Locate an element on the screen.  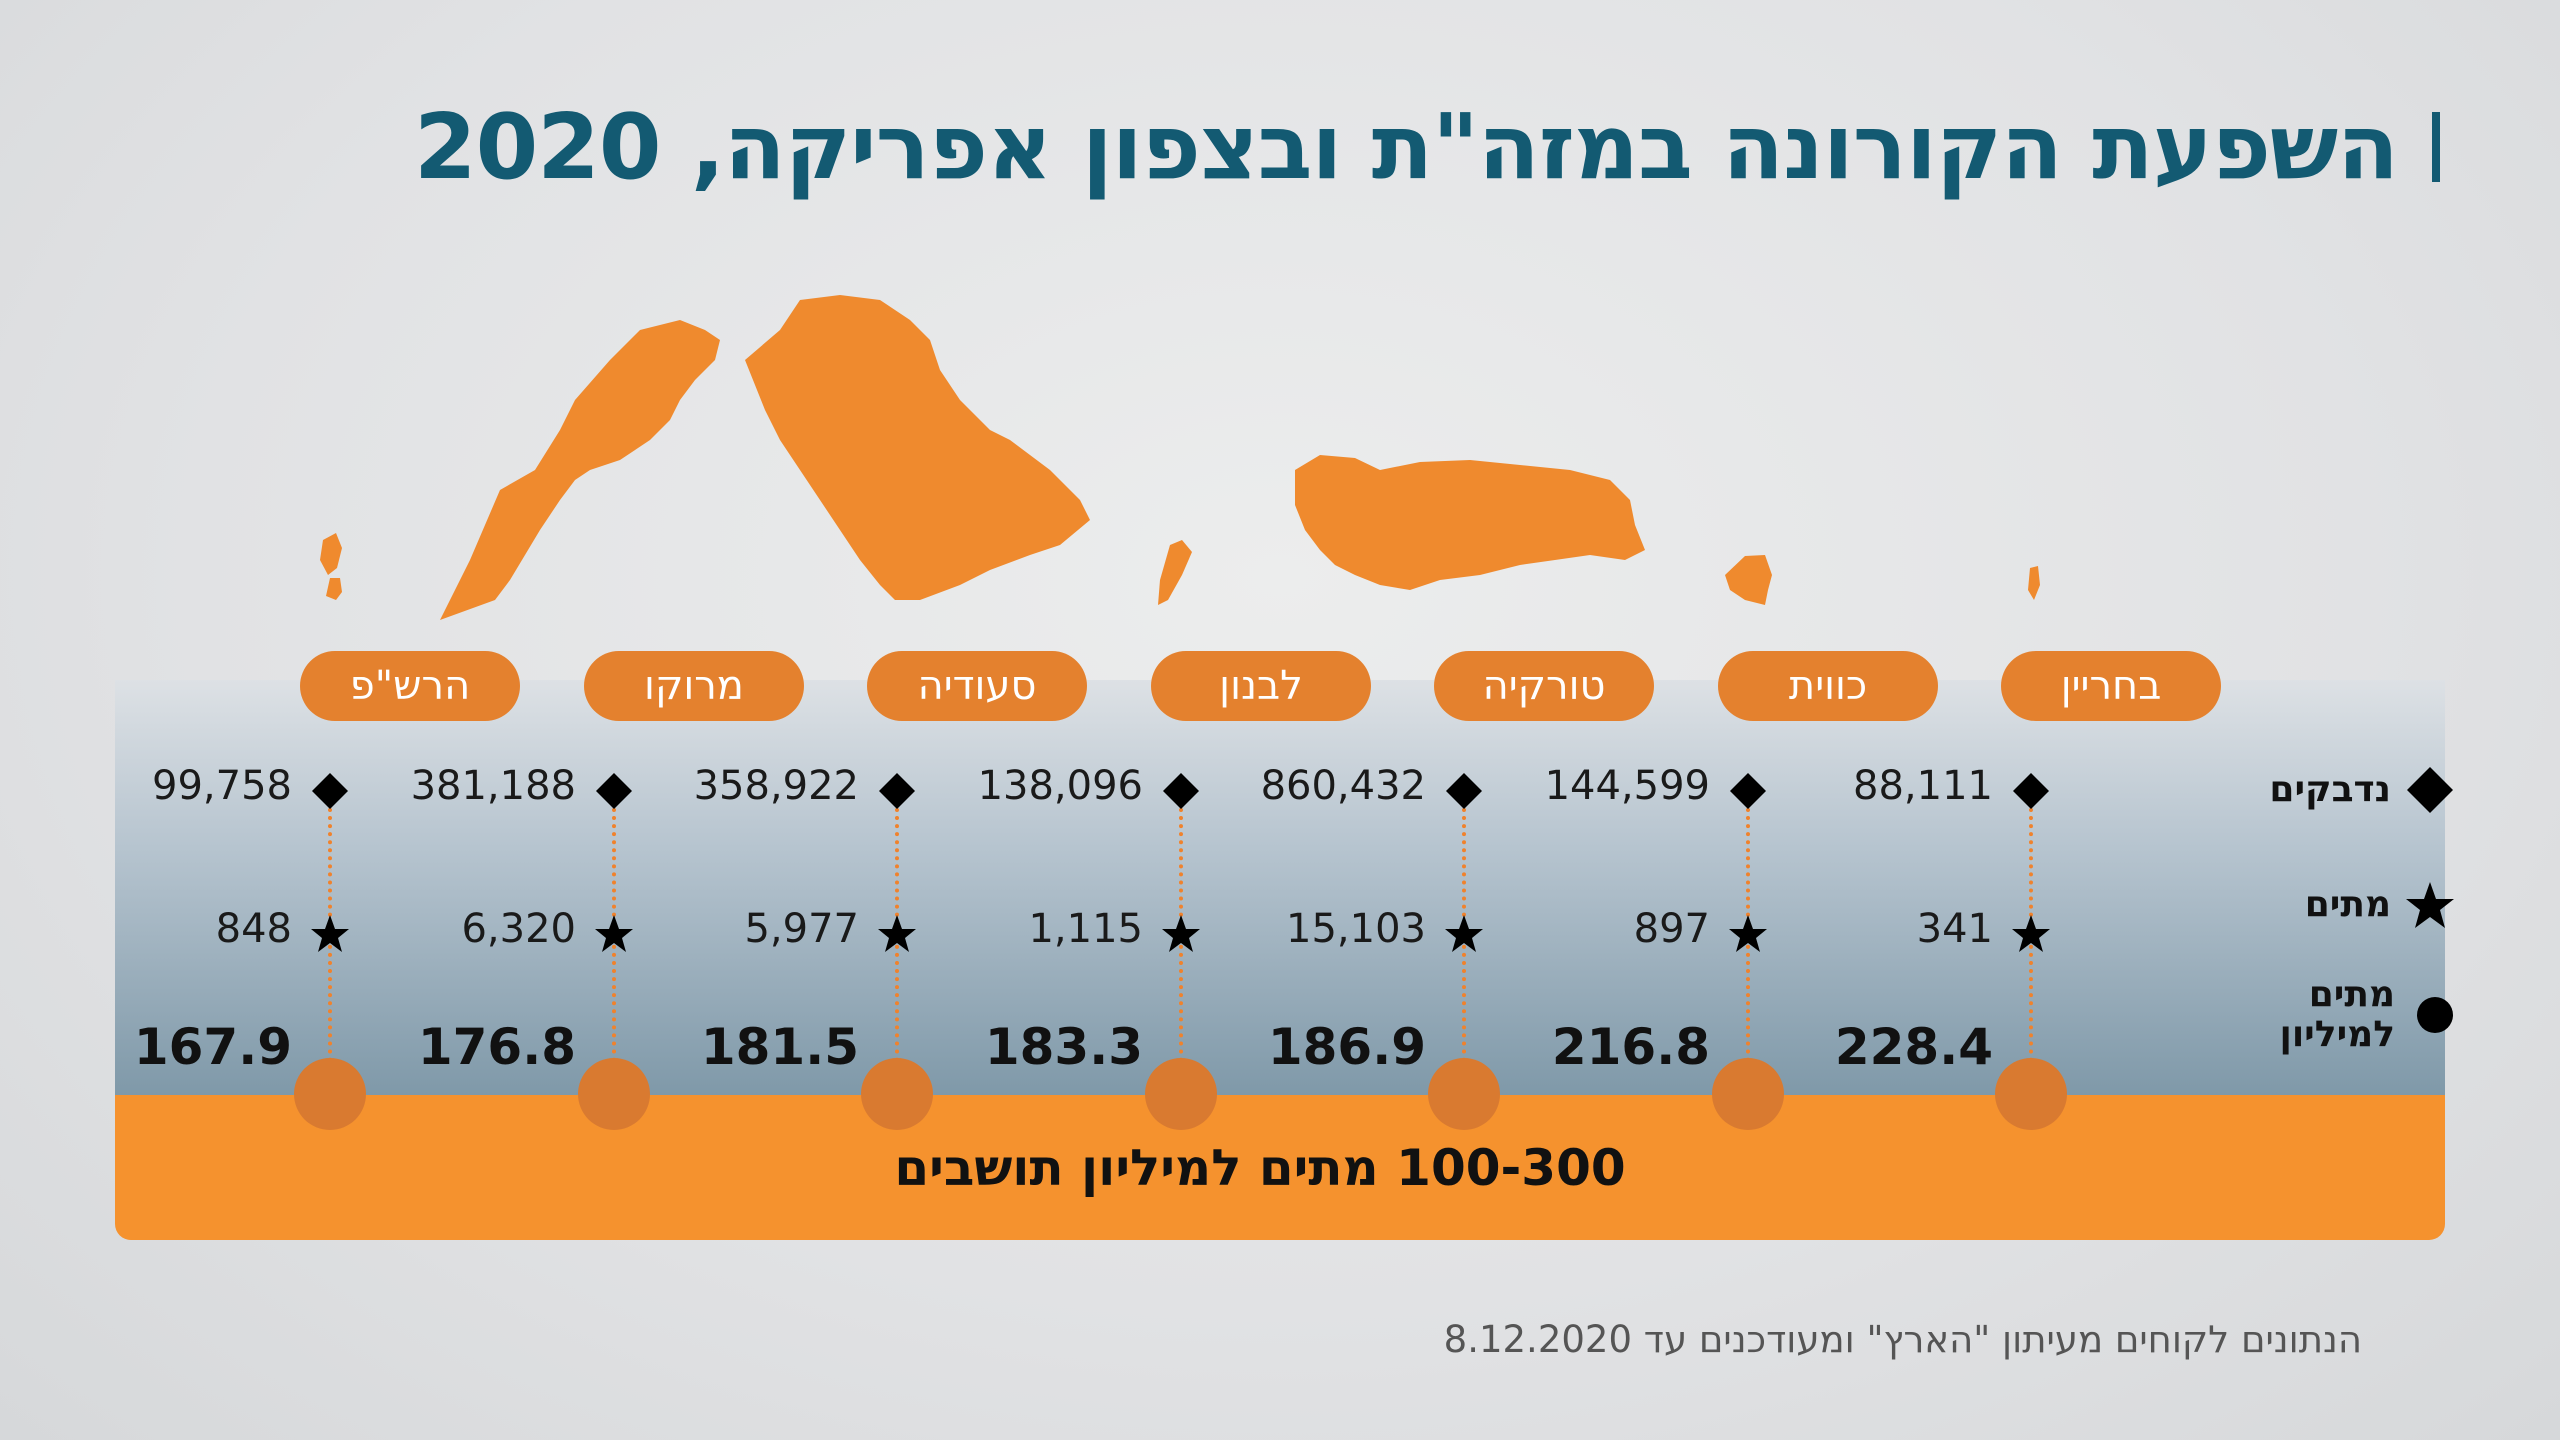
map-morocco is located at coordinates (580, 470).